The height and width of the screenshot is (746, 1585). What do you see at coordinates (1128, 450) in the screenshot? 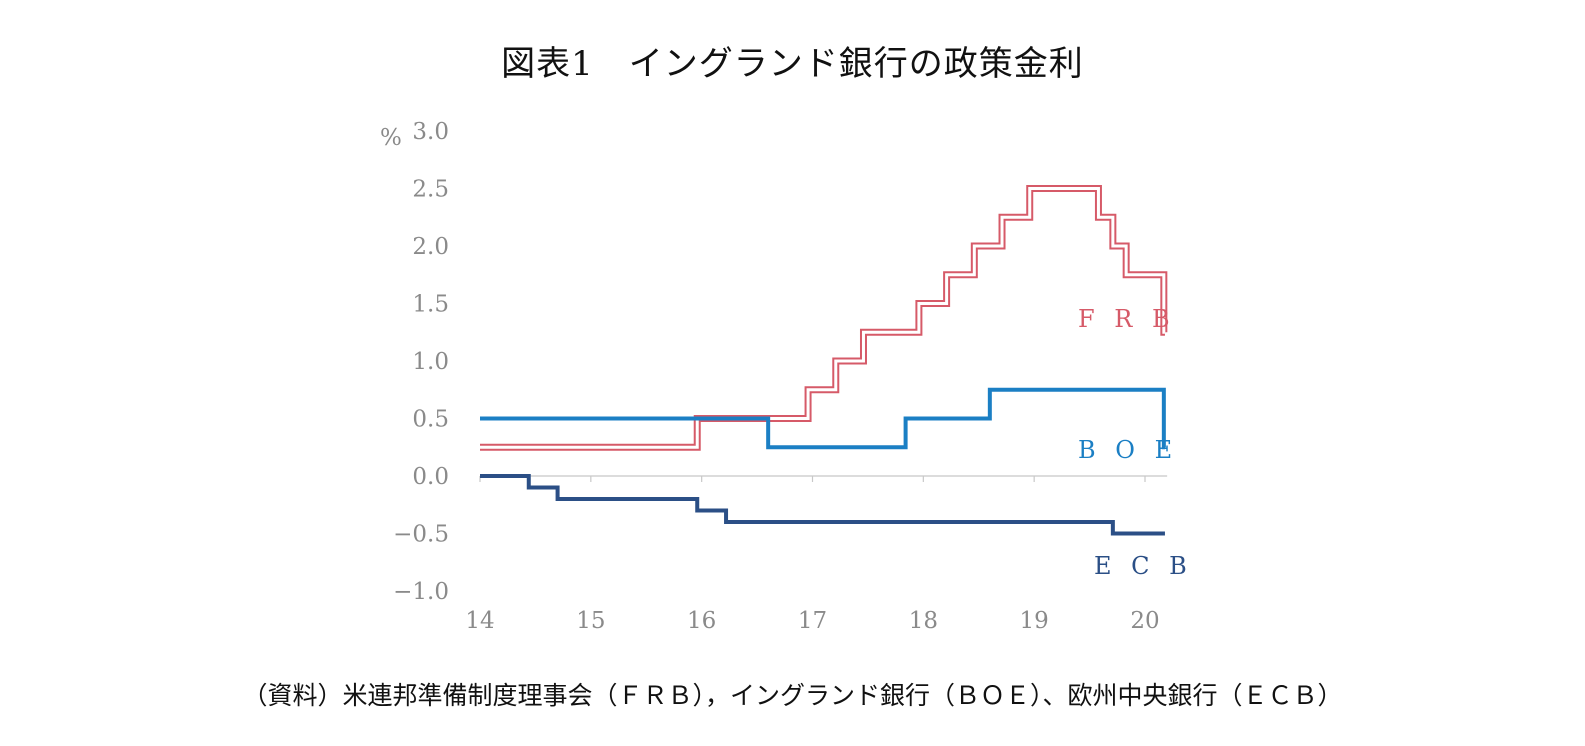
I see `boe-series-label: B O E` at bounding box center [1128, 450].